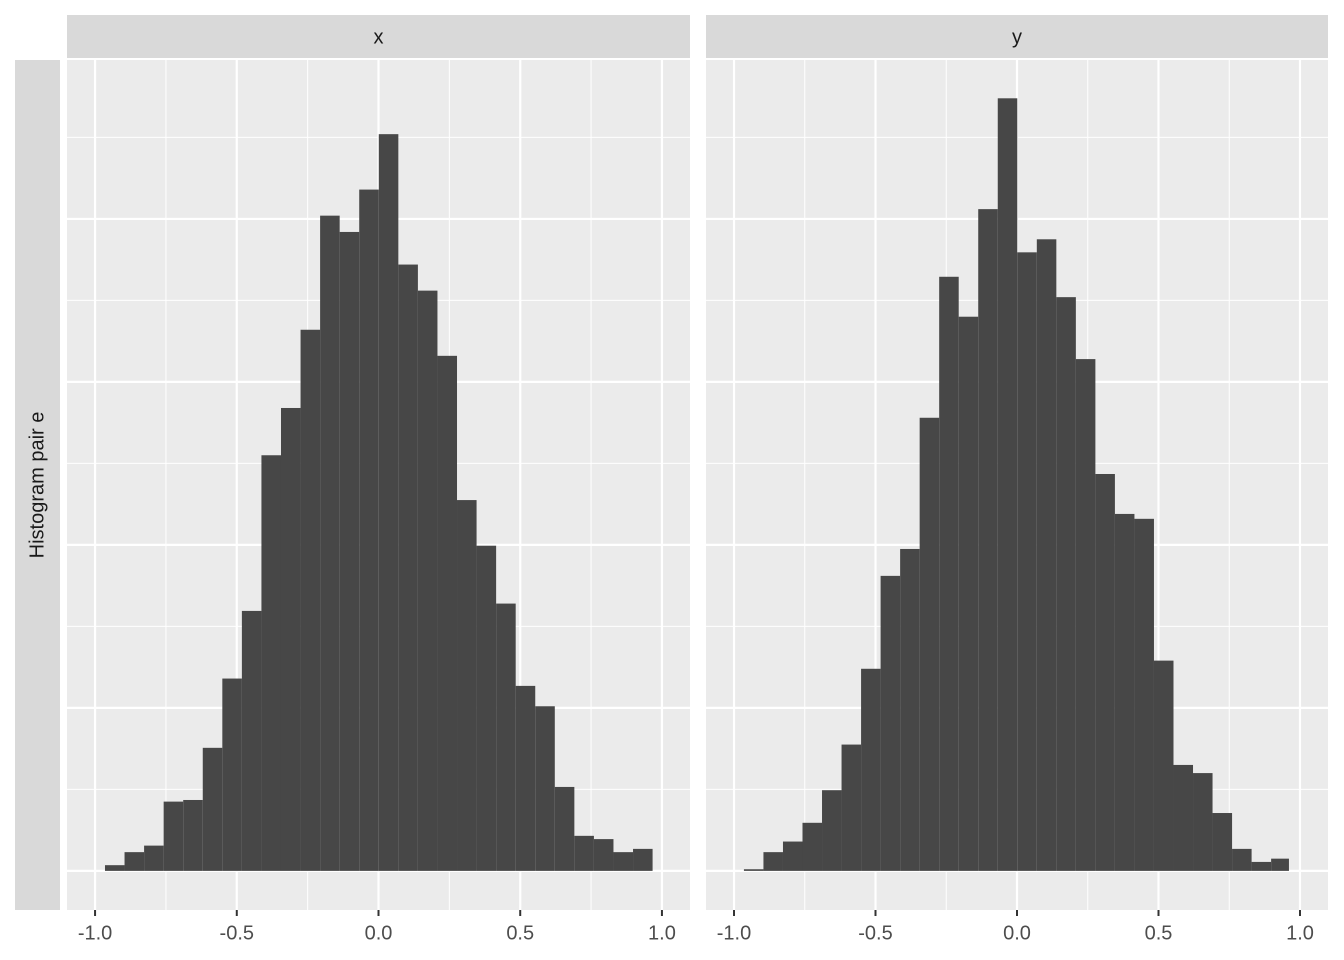 This screenshot has width=1344, height=960. I want to click on row-strip, so click(37, 485).